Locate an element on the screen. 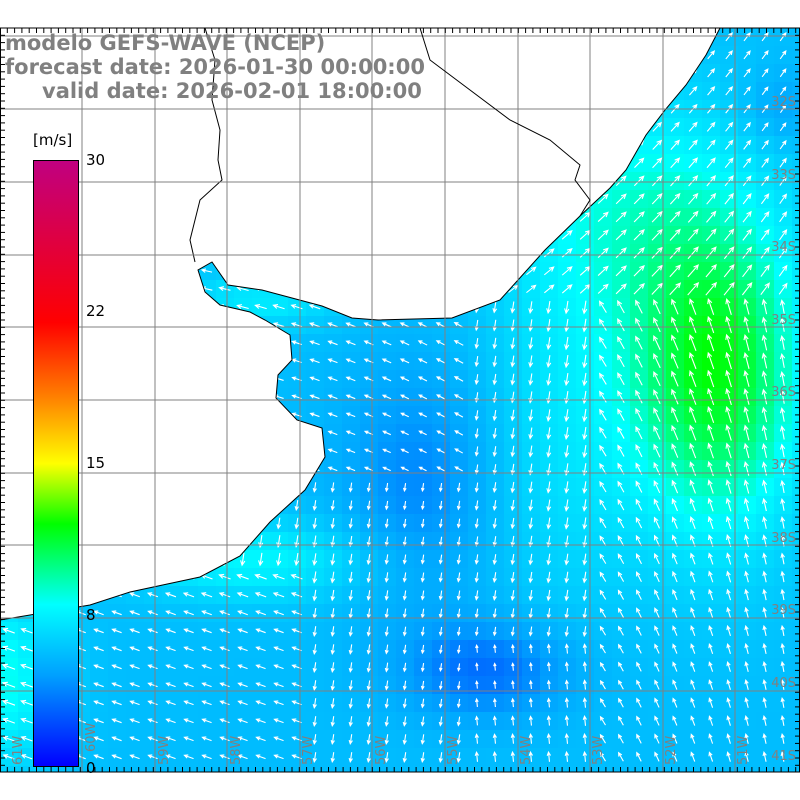 This screenshot has width=800, height=800. longitude-label: 53W is located at coordinates (598, 750).